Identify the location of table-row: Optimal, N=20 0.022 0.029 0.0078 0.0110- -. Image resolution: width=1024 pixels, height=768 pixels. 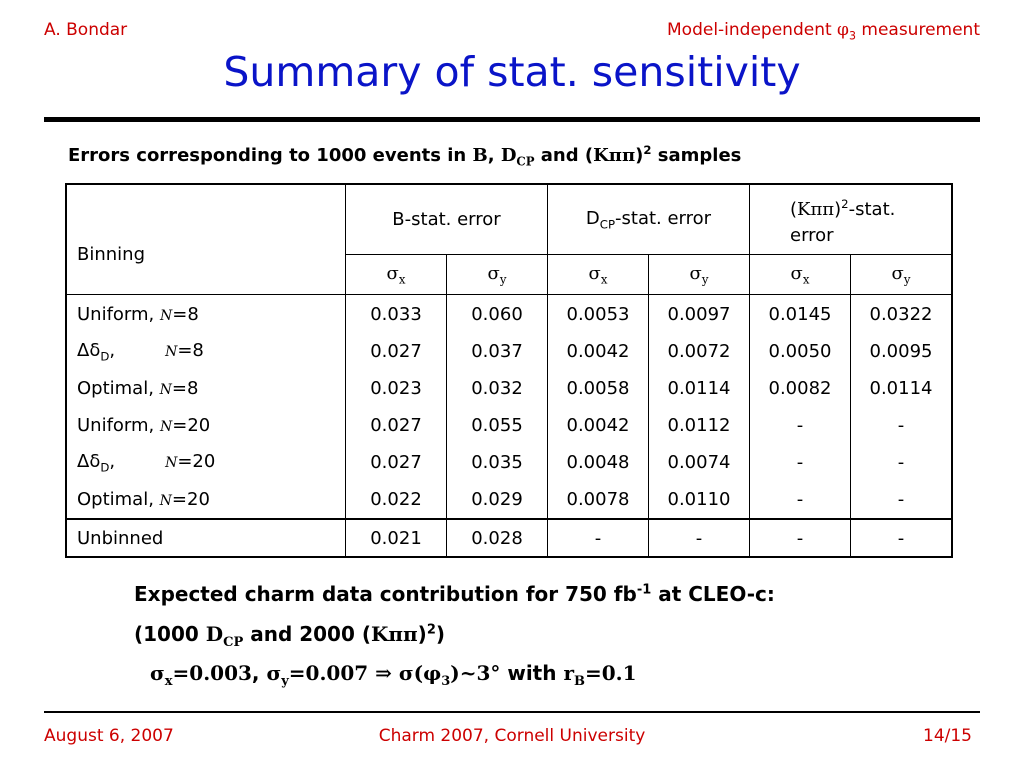
(509, 500).